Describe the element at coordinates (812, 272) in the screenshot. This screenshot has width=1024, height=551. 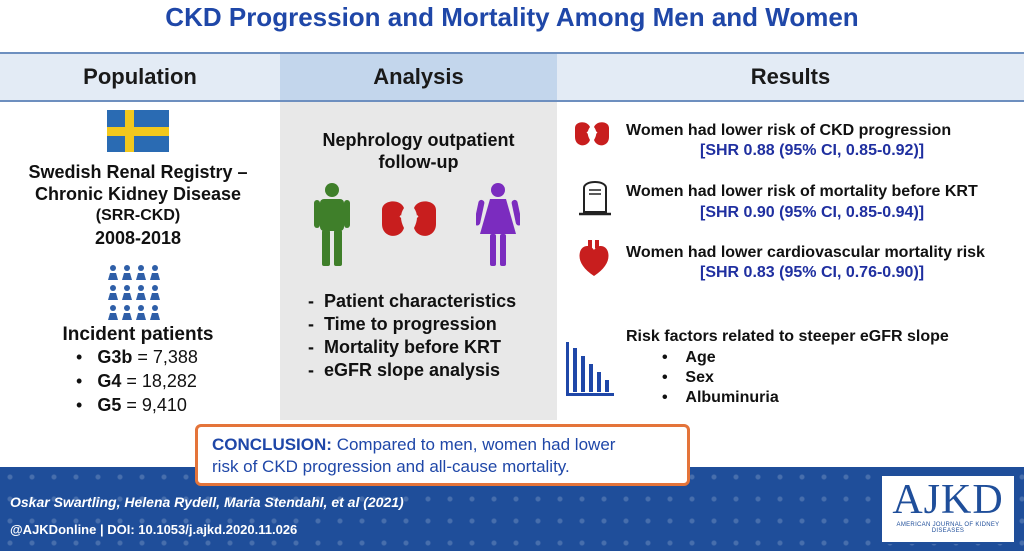
I see `result-3-ci: [SHR 0.83 (95% CI, 0.76-0.90)]` at that location.